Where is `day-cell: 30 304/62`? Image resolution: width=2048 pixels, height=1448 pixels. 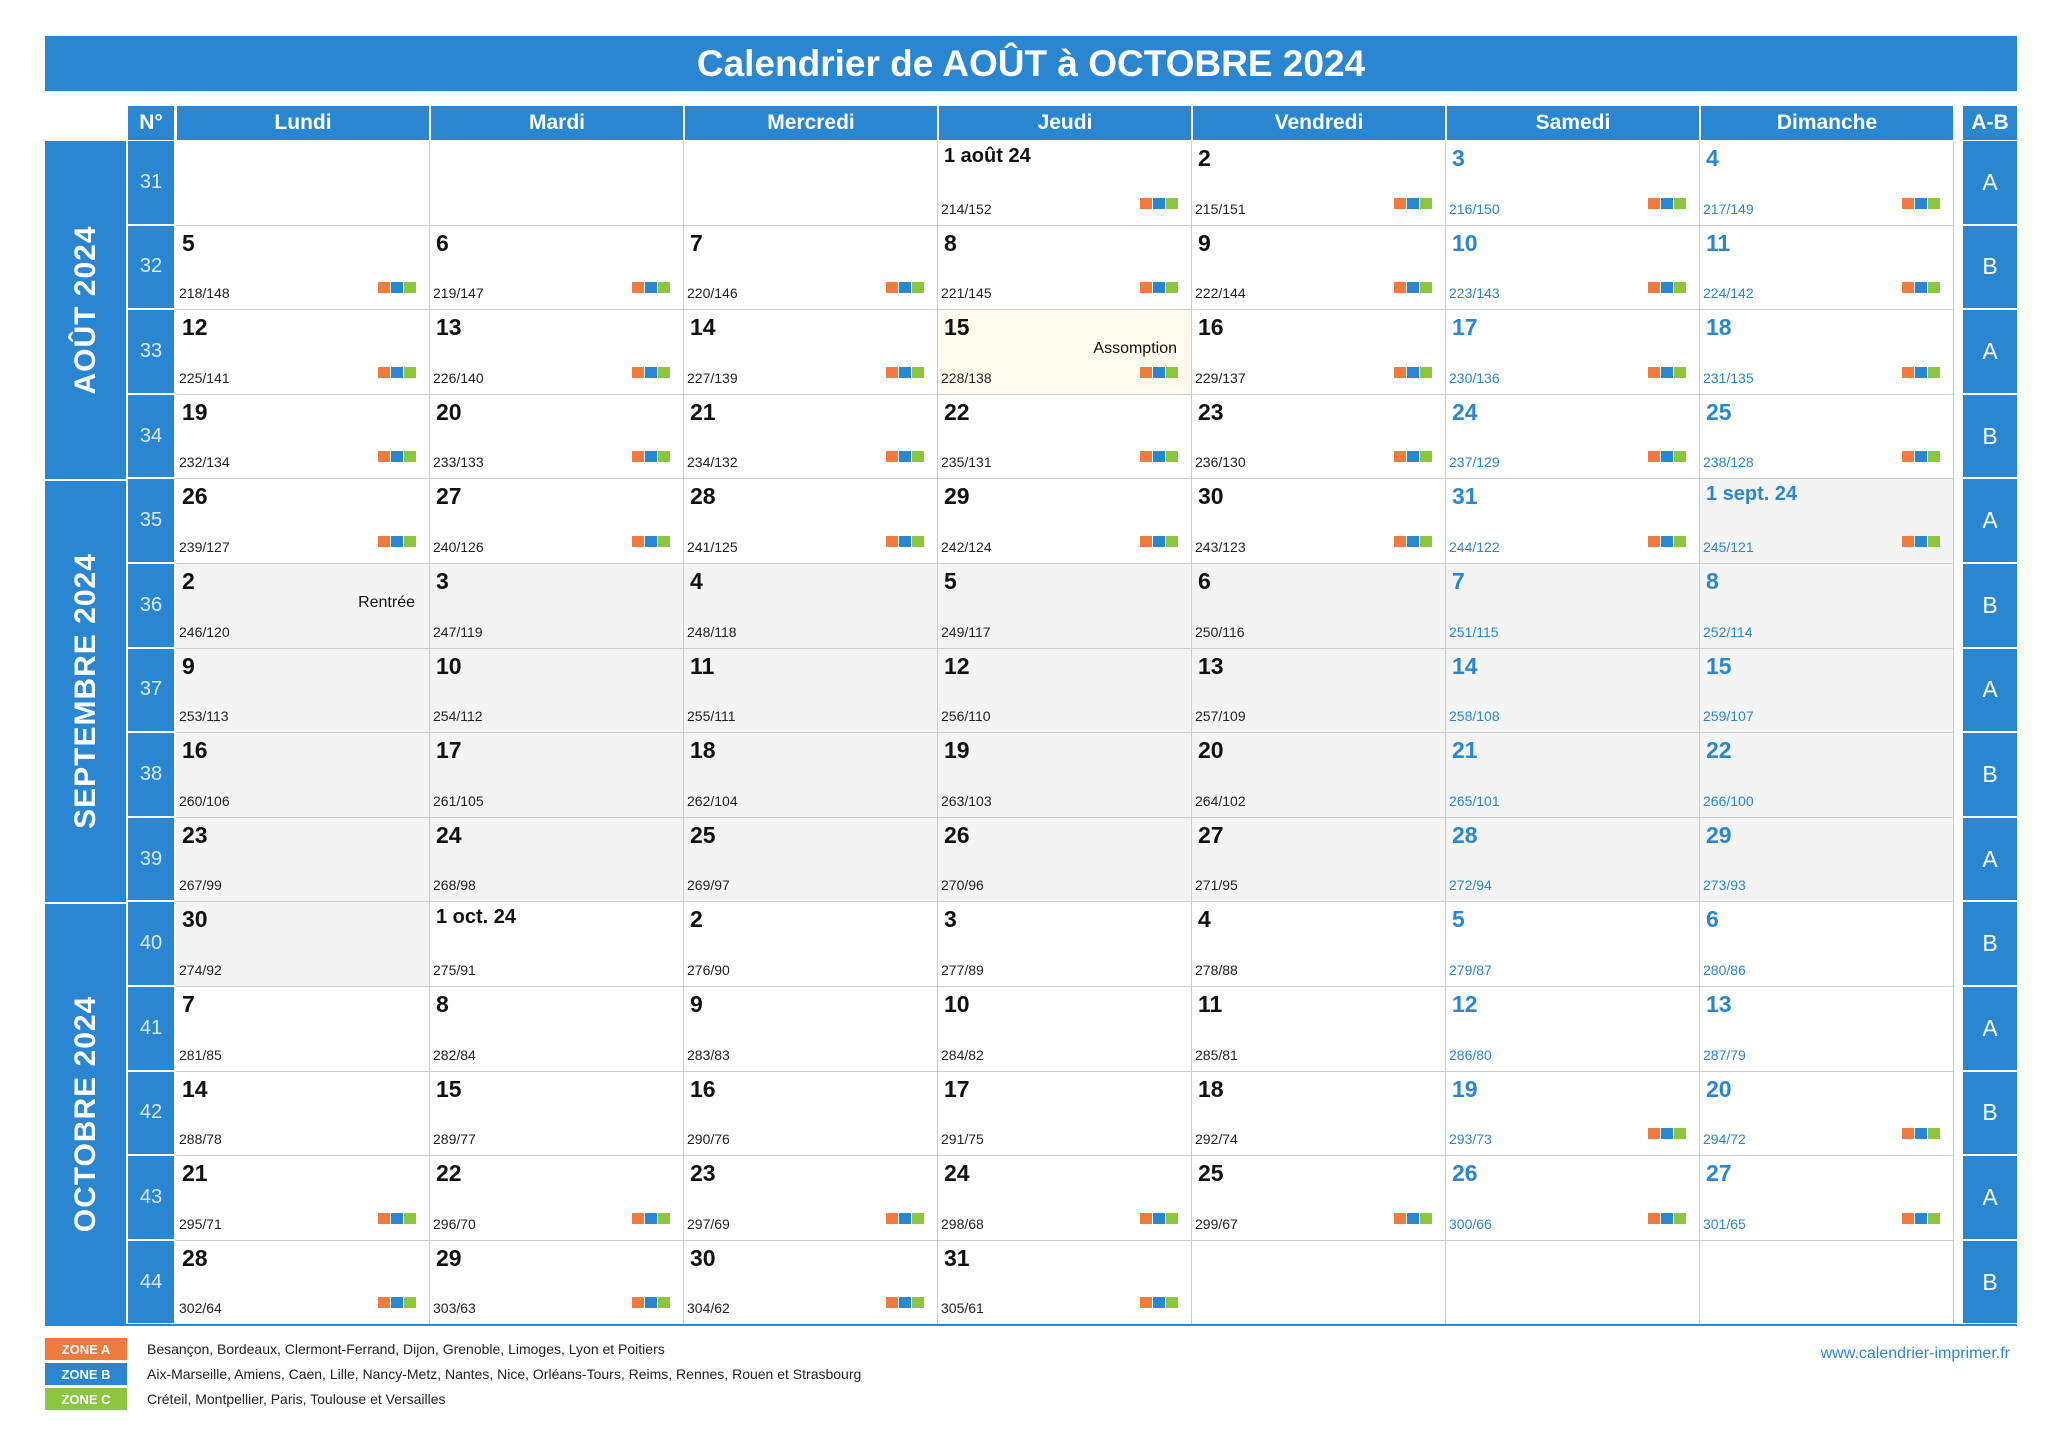
day-cell: 30 304/62 is located at coordinates (811, 1283).